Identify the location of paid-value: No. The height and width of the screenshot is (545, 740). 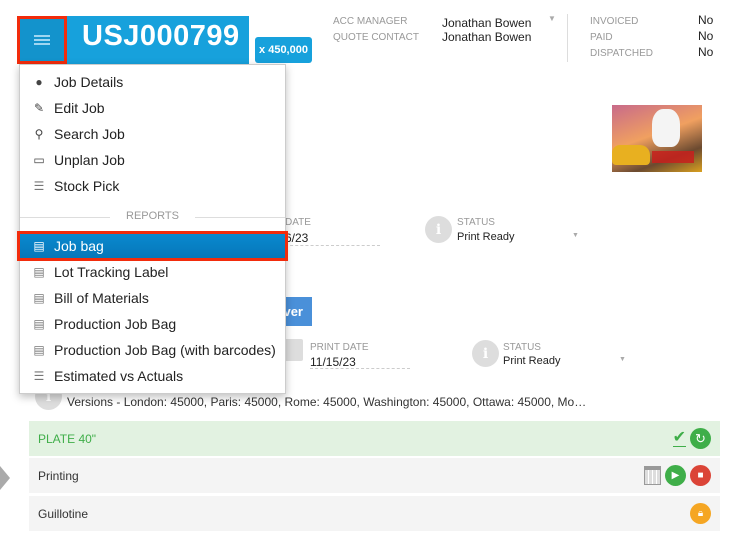
(706, 36).